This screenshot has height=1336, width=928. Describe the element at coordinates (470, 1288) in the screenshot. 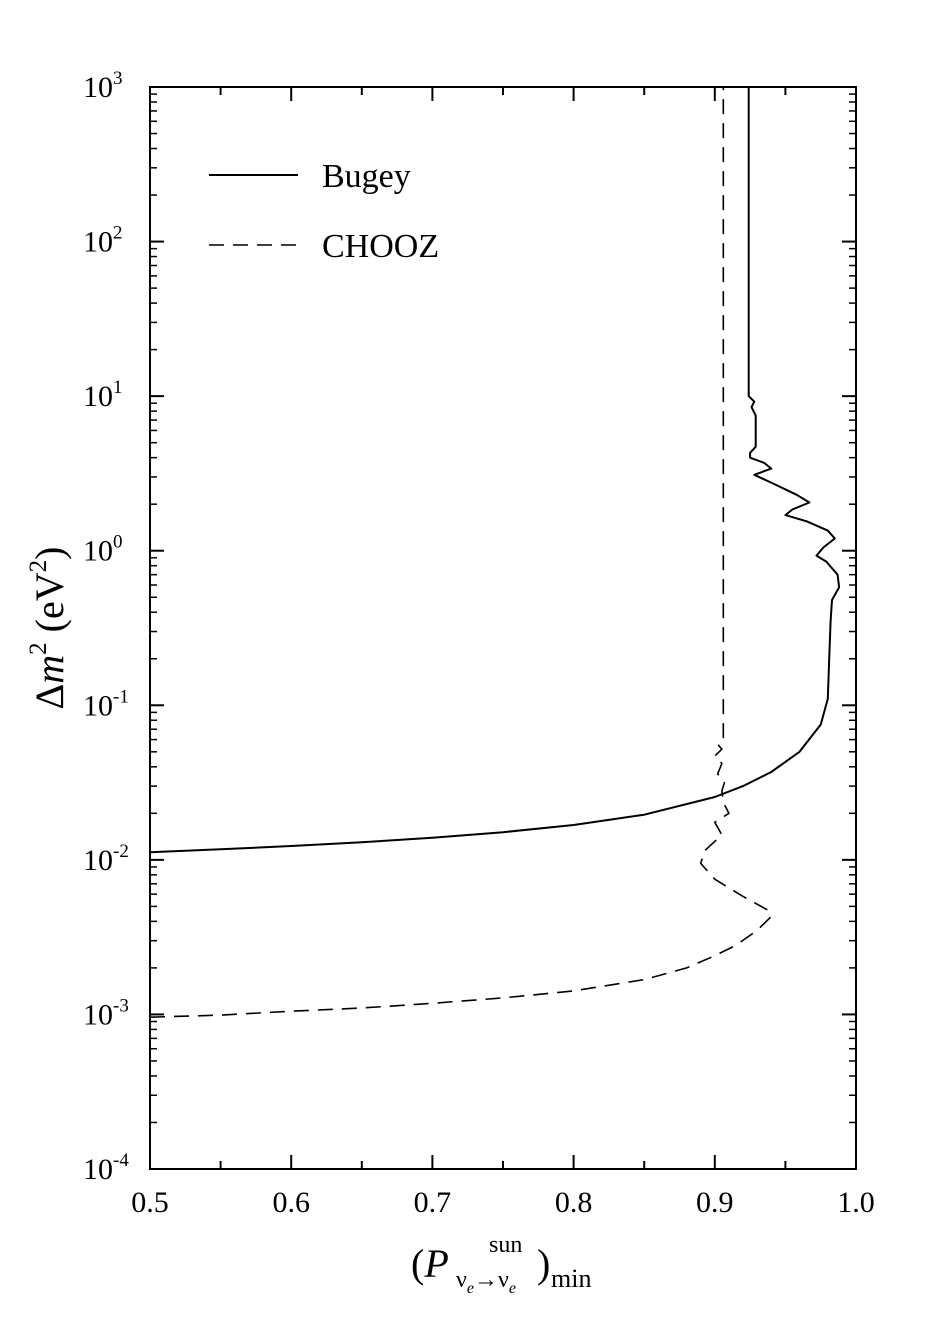

I see `x-title-e-a: e` at that location.